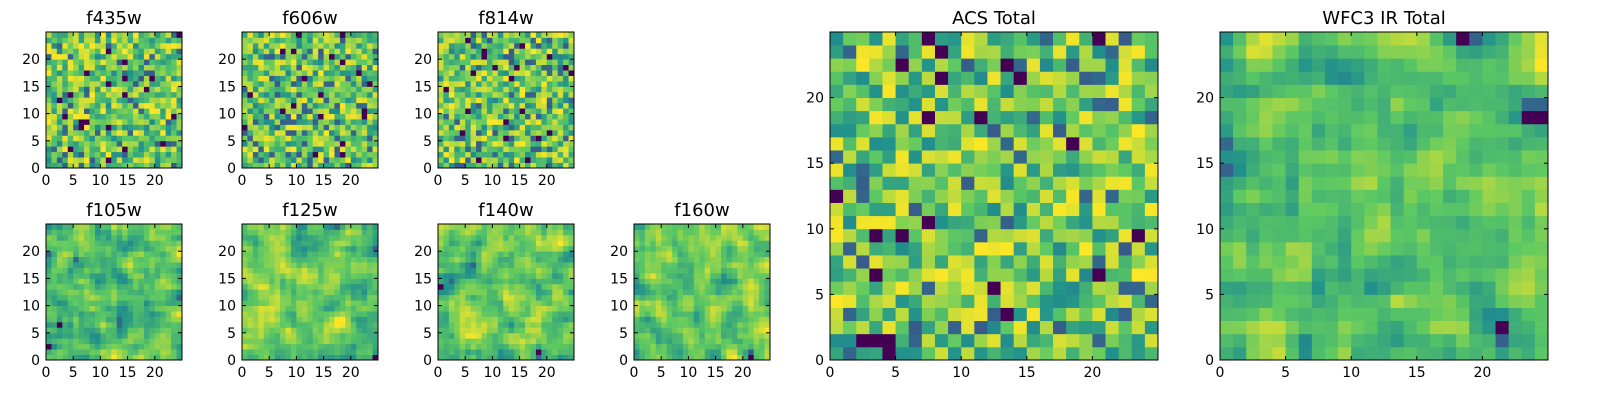  I want to click on panel-title: f160w, so click(701, 210).